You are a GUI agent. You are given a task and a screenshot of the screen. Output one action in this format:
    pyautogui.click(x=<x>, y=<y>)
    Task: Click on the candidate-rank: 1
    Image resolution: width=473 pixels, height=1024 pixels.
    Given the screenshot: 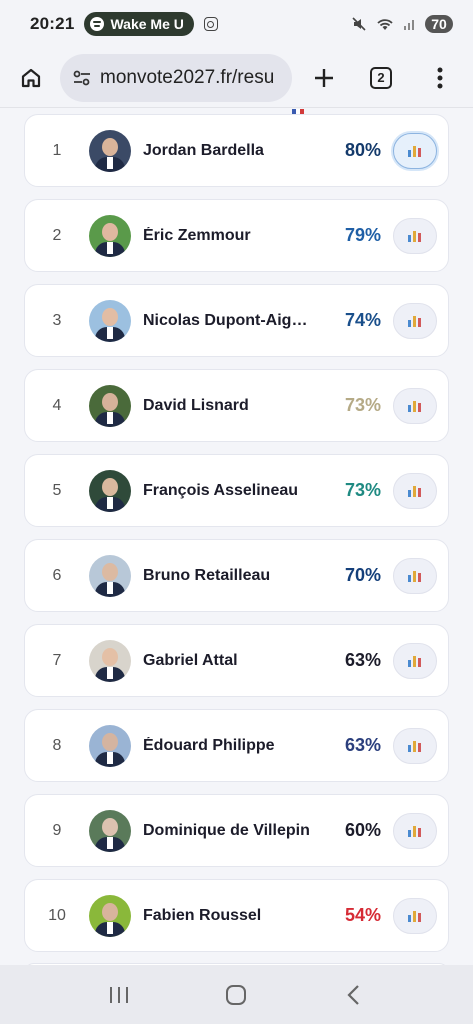 What is the action you would take?
    pyautogui.click(x=57, y=150)
    